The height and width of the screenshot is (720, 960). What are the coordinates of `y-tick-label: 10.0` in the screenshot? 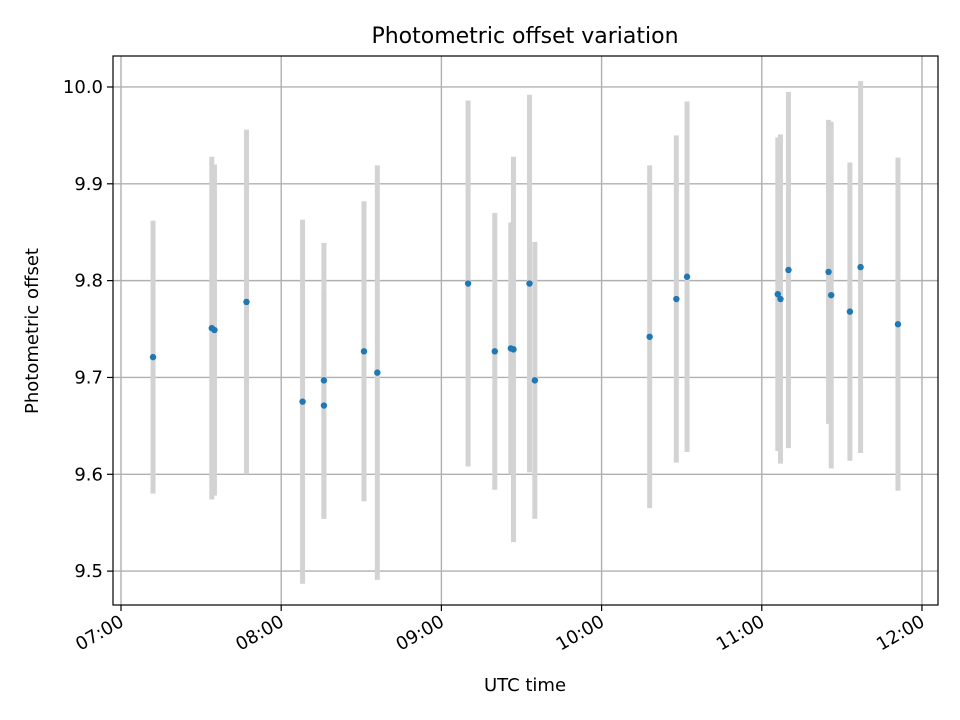 It's located at (83, 87).